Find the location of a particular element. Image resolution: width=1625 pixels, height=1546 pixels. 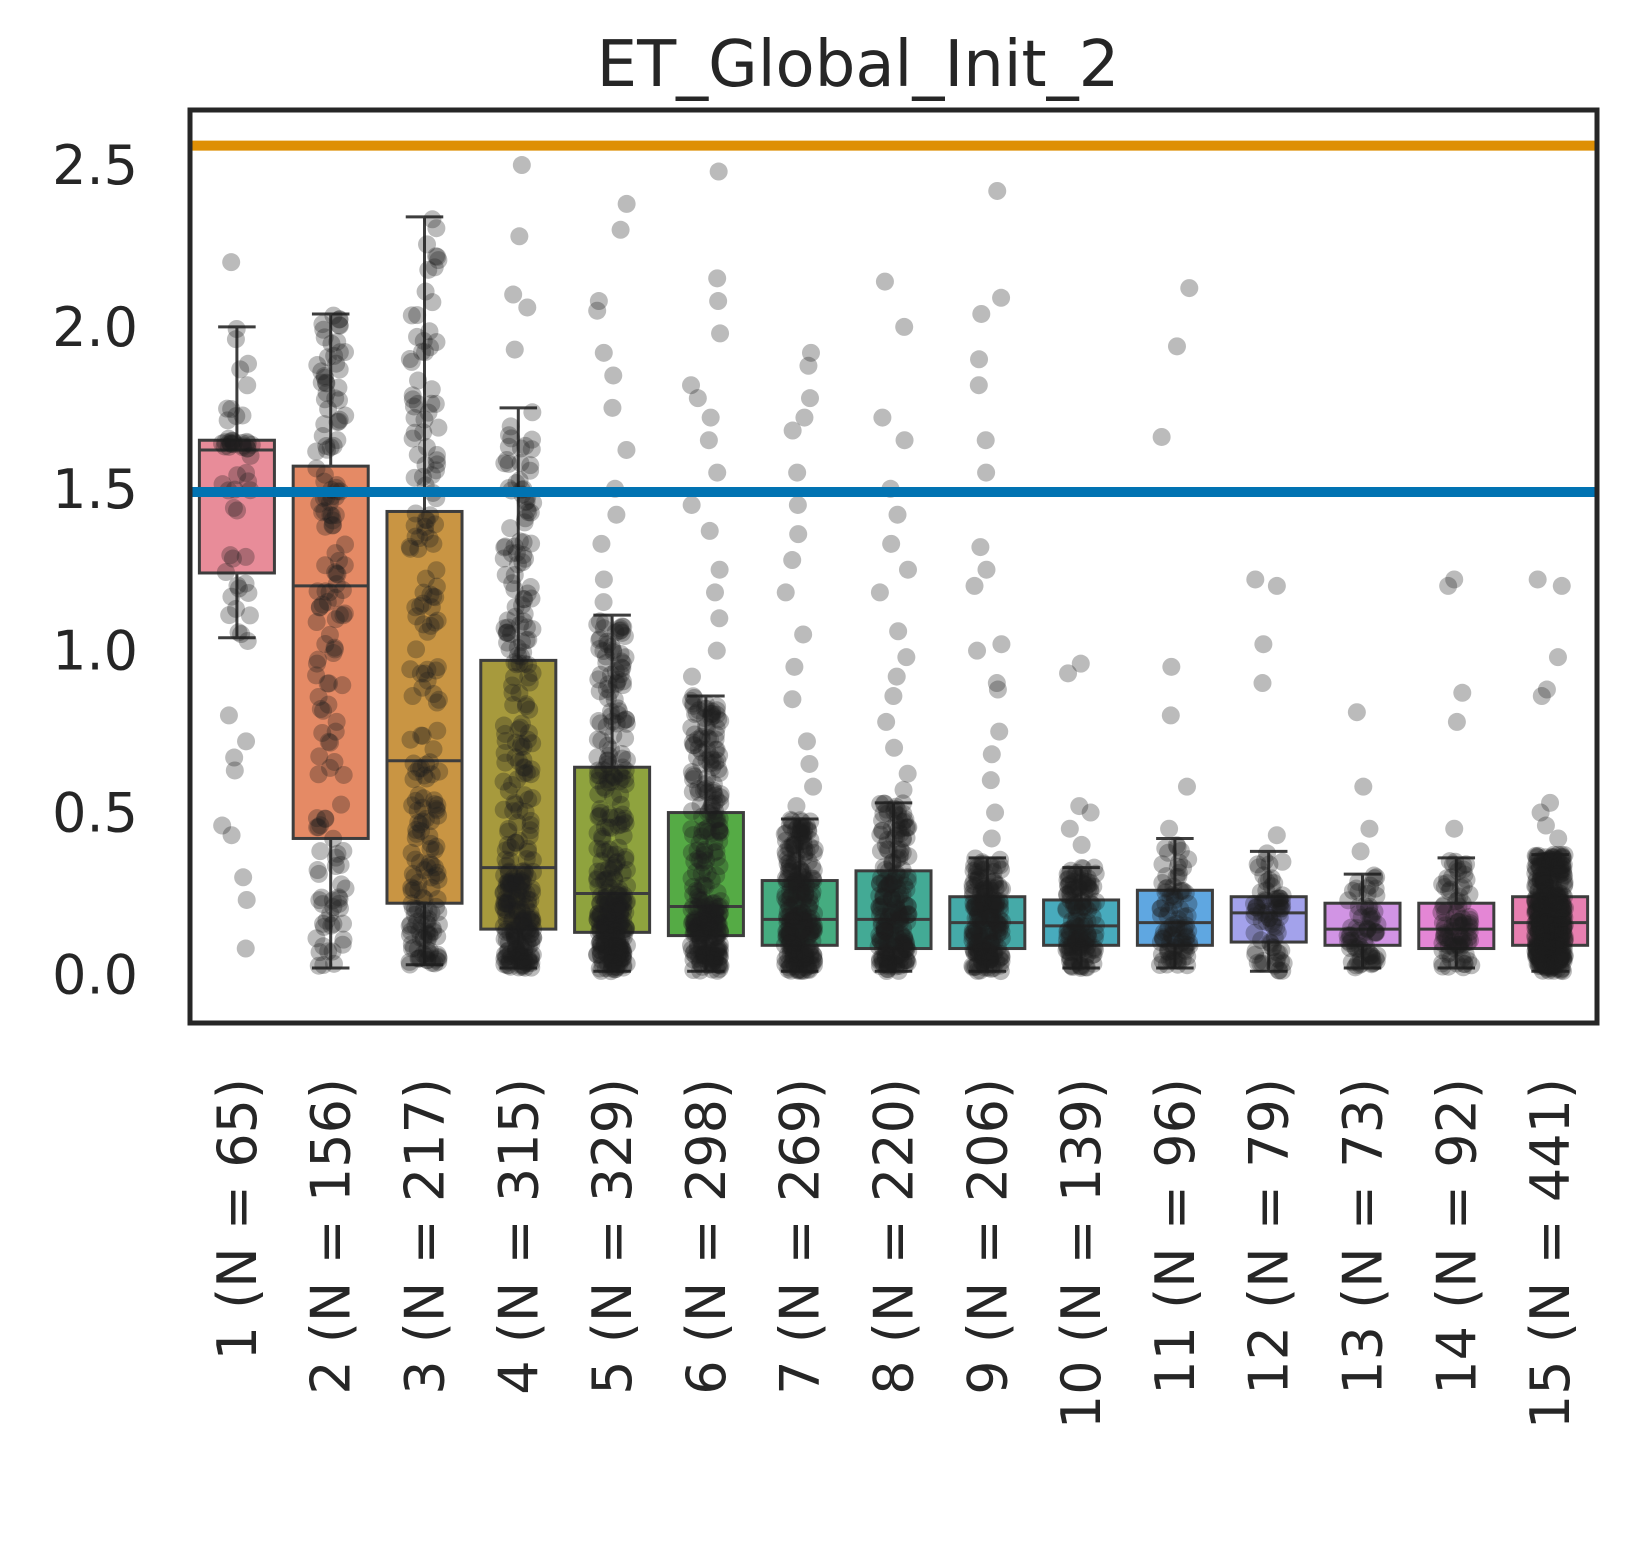

x-category-label: 14 (N = 92) is located at coordinates (1456, 1236).